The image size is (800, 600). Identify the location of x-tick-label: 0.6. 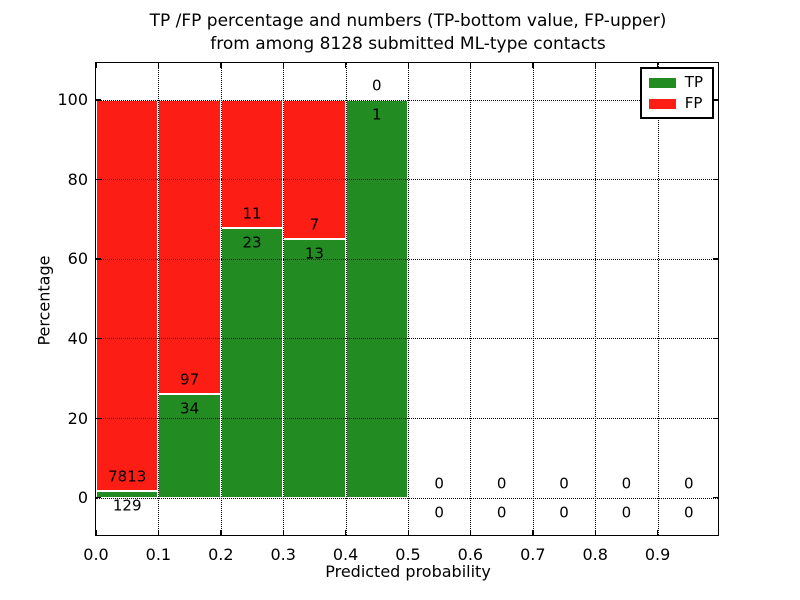
(470, 554).